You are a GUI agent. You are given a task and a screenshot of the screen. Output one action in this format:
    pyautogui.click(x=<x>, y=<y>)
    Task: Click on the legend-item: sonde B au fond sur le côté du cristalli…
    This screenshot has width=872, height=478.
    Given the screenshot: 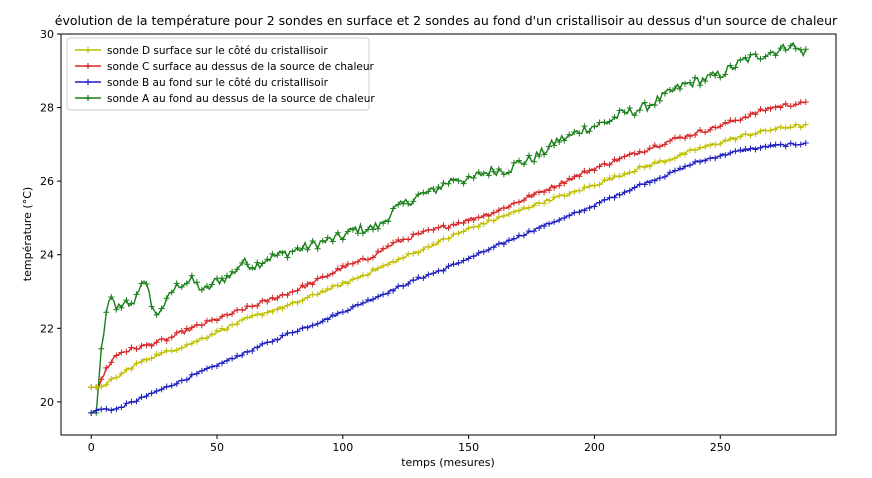 What is the action you would take?
    pyautogui.click(x=202, y=83)
    